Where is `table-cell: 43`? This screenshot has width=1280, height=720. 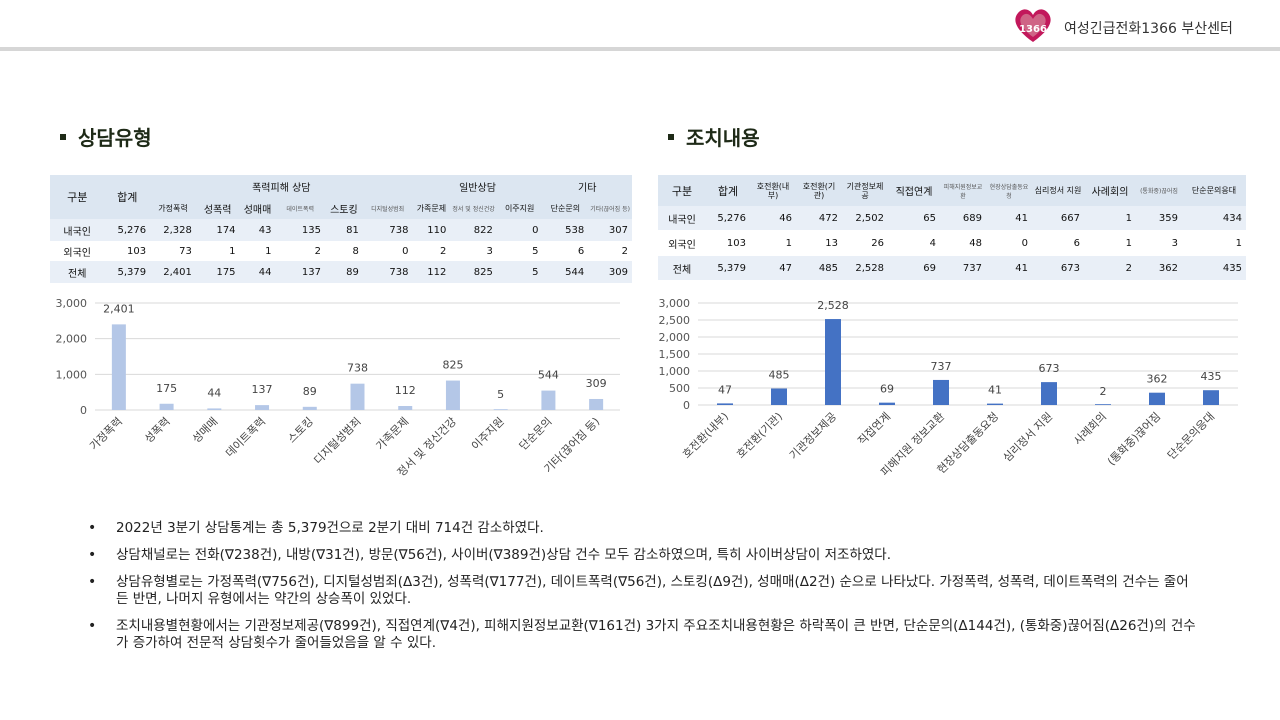
table-cell: 43 is located at coordinates (257, 230).